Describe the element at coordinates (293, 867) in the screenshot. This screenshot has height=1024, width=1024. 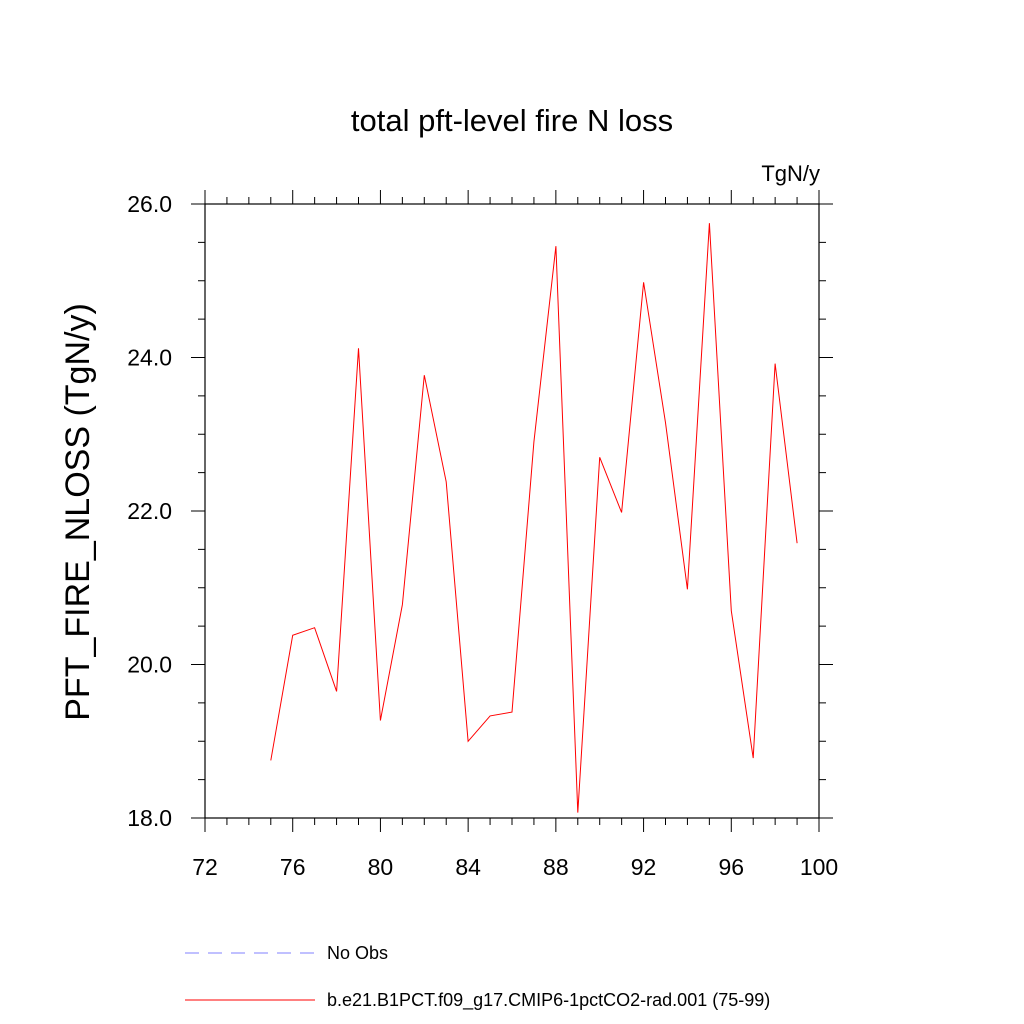
I see `x-tick-label: 76` at that location.